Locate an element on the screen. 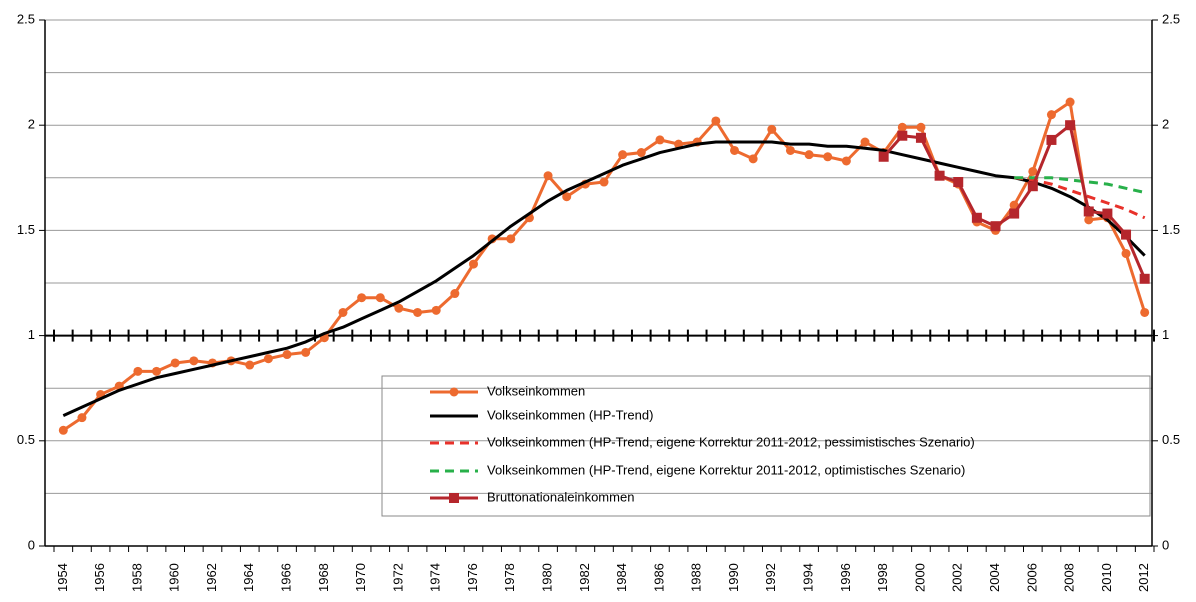 This screenshot has width=1196, height=602. y2-tick-label: 0.5 is located at coordinates (1171, 439).